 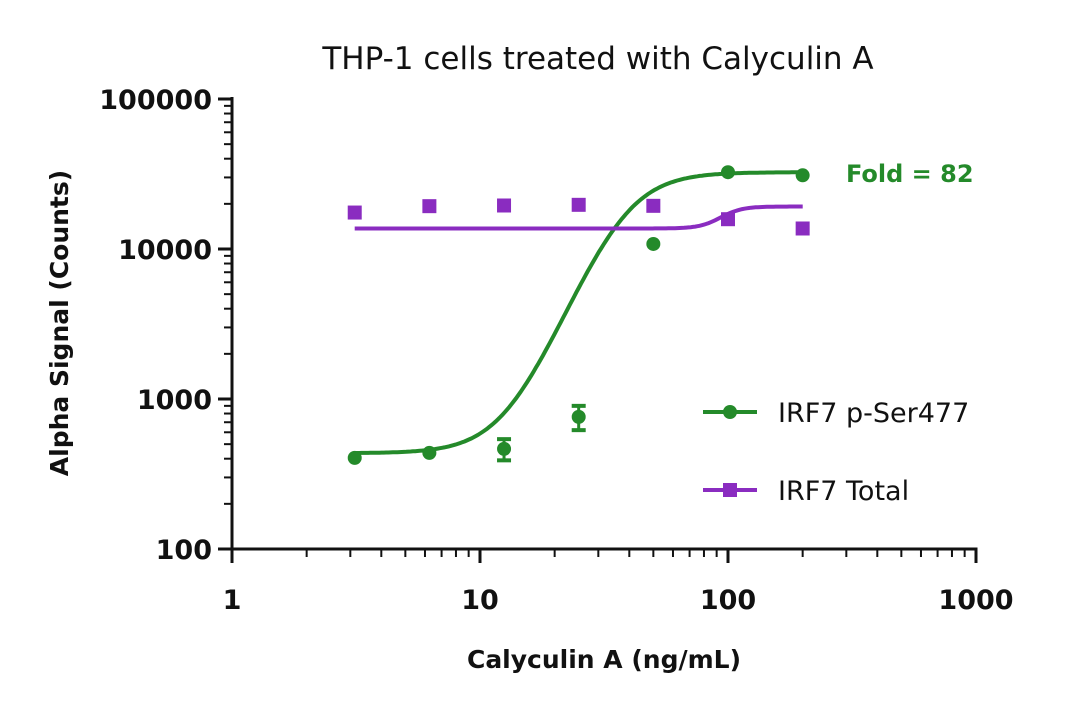 I want to click on fold-annotation: Fold = 82, so click(x=910, y=174).